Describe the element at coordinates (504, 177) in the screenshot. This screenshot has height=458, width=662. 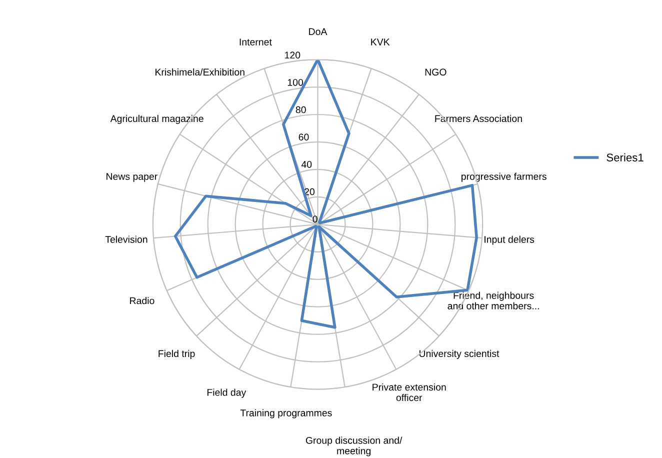
I see `spoke-label: progressive farmers` at that location.